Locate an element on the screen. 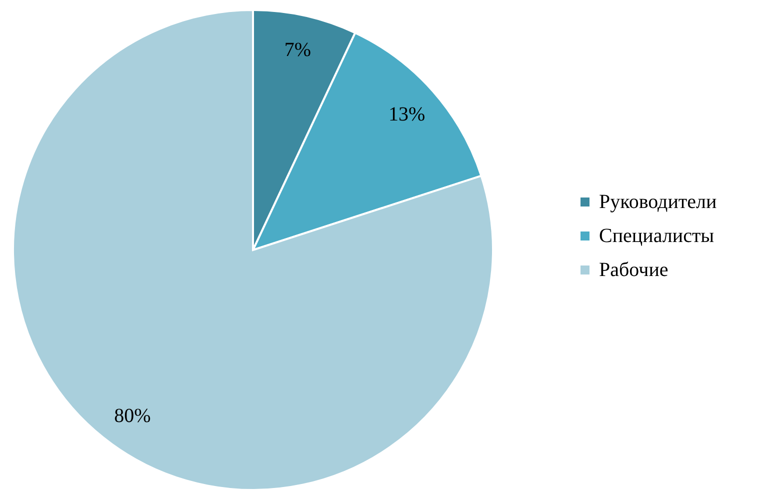 Image resolution: width=758 pixels, height=492 pixels. data-label: 7% is located at coordinates (298, 49).